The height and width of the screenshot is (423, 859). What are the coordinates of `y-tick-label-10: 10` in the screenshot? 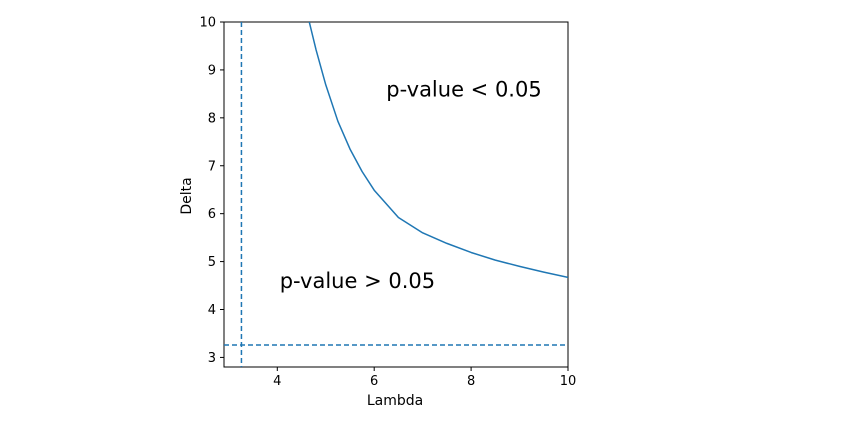 It's located at (207, 23).